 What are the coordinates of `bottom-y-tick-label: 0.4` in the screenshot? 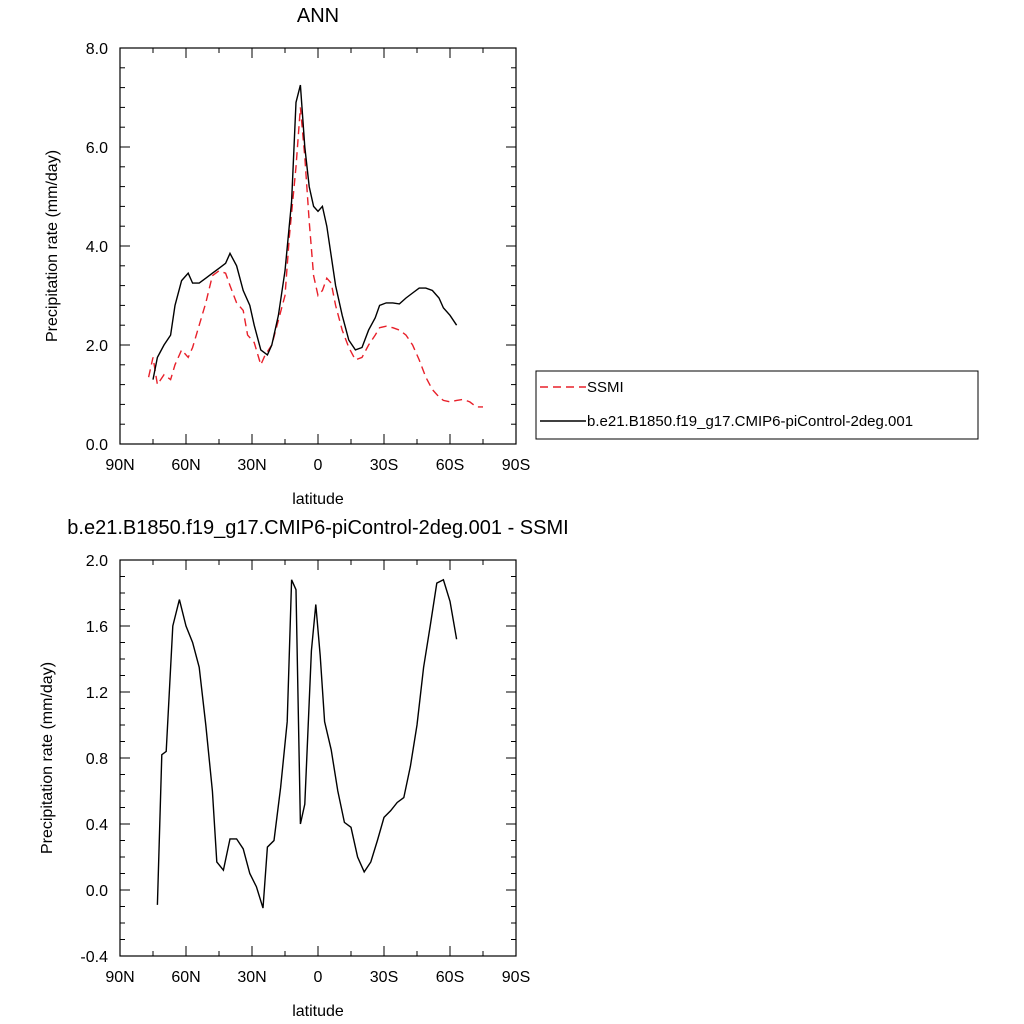 It's located at (97, 825).